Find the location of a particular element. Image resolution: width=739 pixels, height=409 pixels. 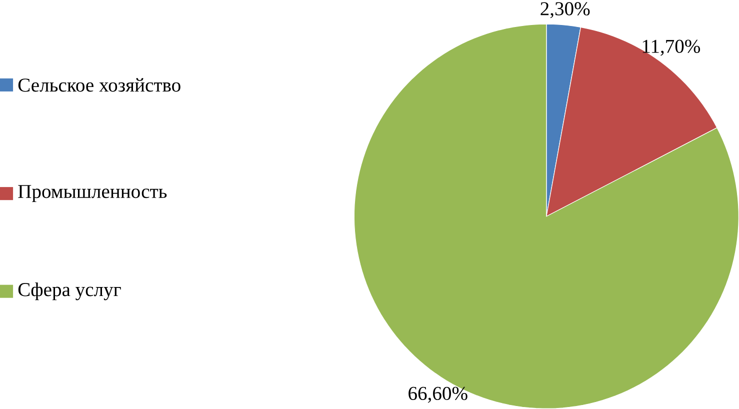

legend-label: Промышленность is located at coordinates (92, 193).